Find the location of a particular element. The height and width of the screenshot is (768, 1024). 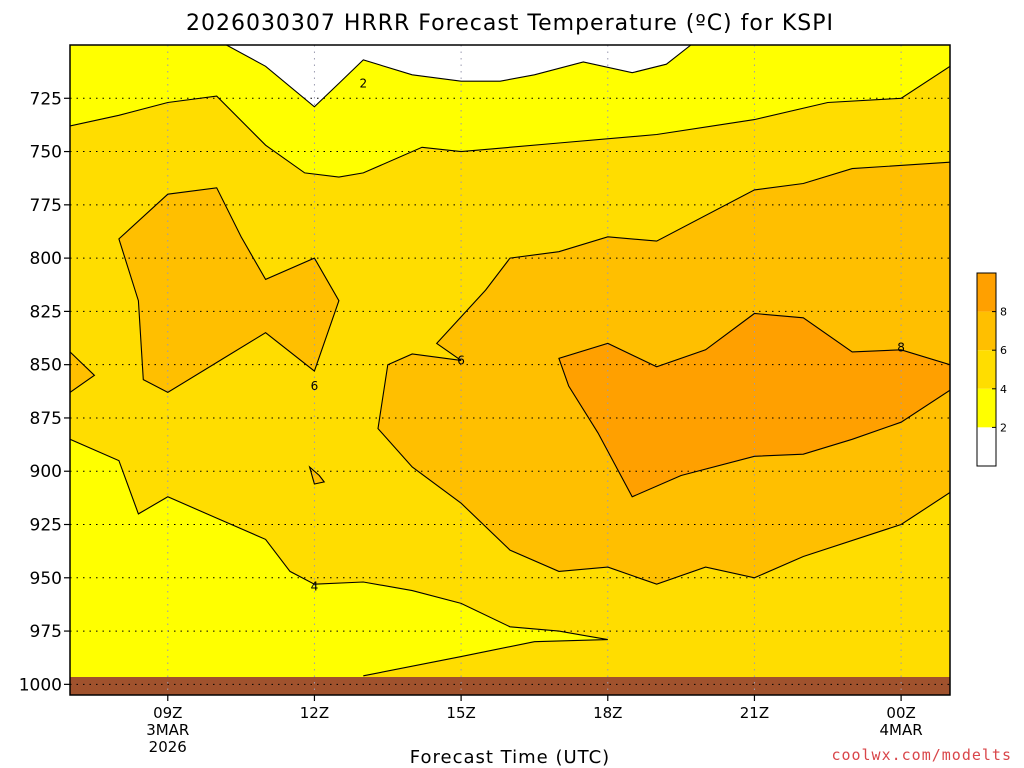

y-tick-label: 725 is located at coordinates (46, 99).